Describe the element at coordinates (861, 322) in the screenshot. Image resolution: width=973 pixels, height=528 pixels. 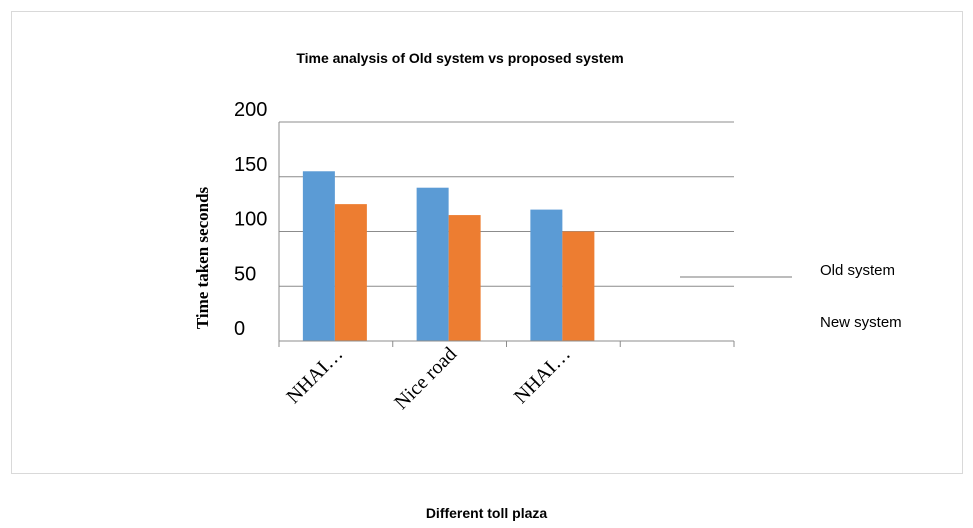
I see `legend-label-new-system: New system` at that location.